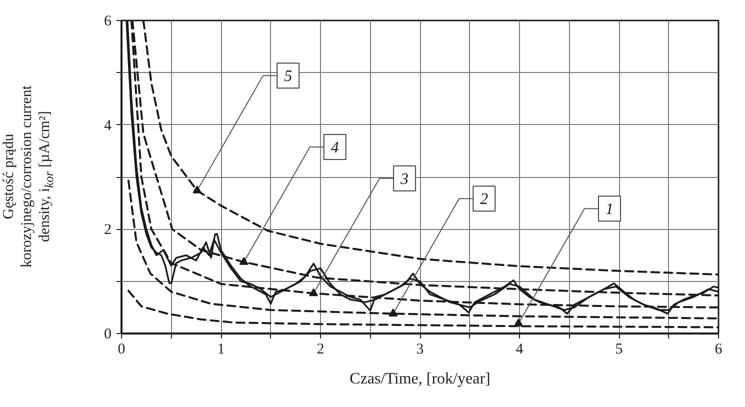 The width and height of the screenshot is (745, 407). What do you see at coordinates (520, 350) in the screenshot?
I see `x-tick-label: 4` at bounding box center [520, 350].